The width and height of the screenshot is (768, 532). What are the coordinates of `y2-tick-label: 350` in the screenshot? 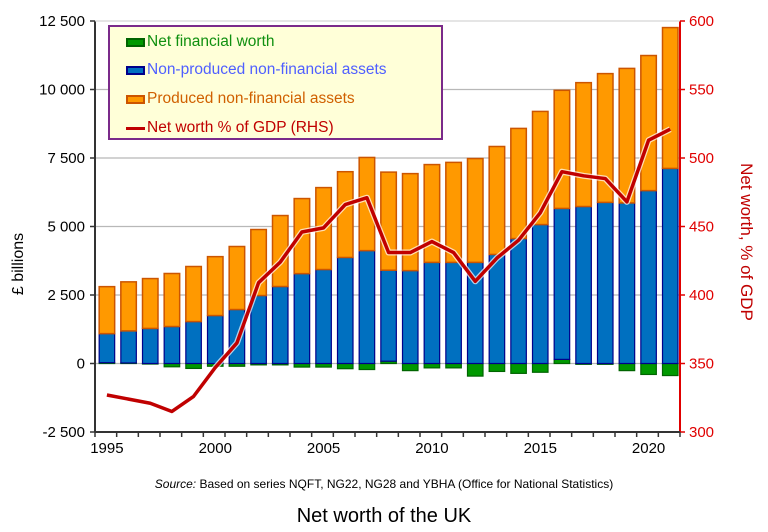 It's located at (701, 364).